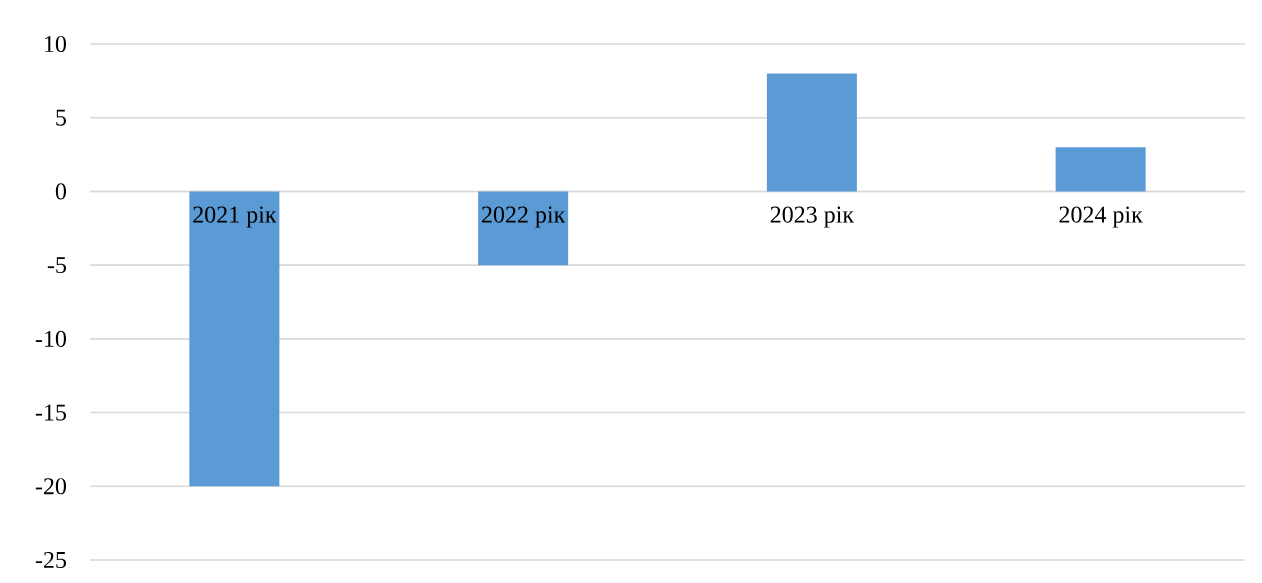 This screenshot has width=1262, height=583. What do you see at coordinates (235, 217) in the screenshot?
I see `x-tick-label: 2021 рік` at bounding box center [235, 217].